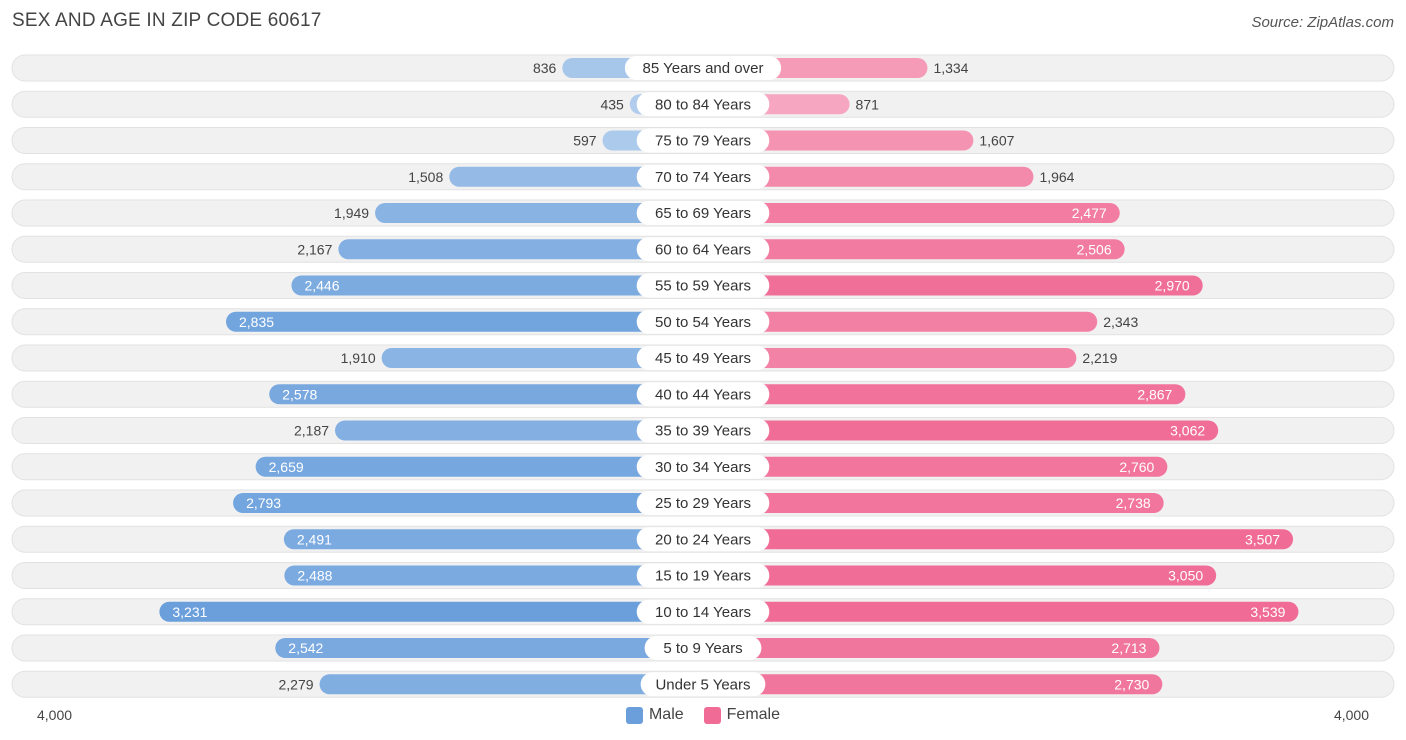 The height and width of the screenshot is (740, 1406). I want to click on category-label: 55 to 59 Years, so click(703, 286).